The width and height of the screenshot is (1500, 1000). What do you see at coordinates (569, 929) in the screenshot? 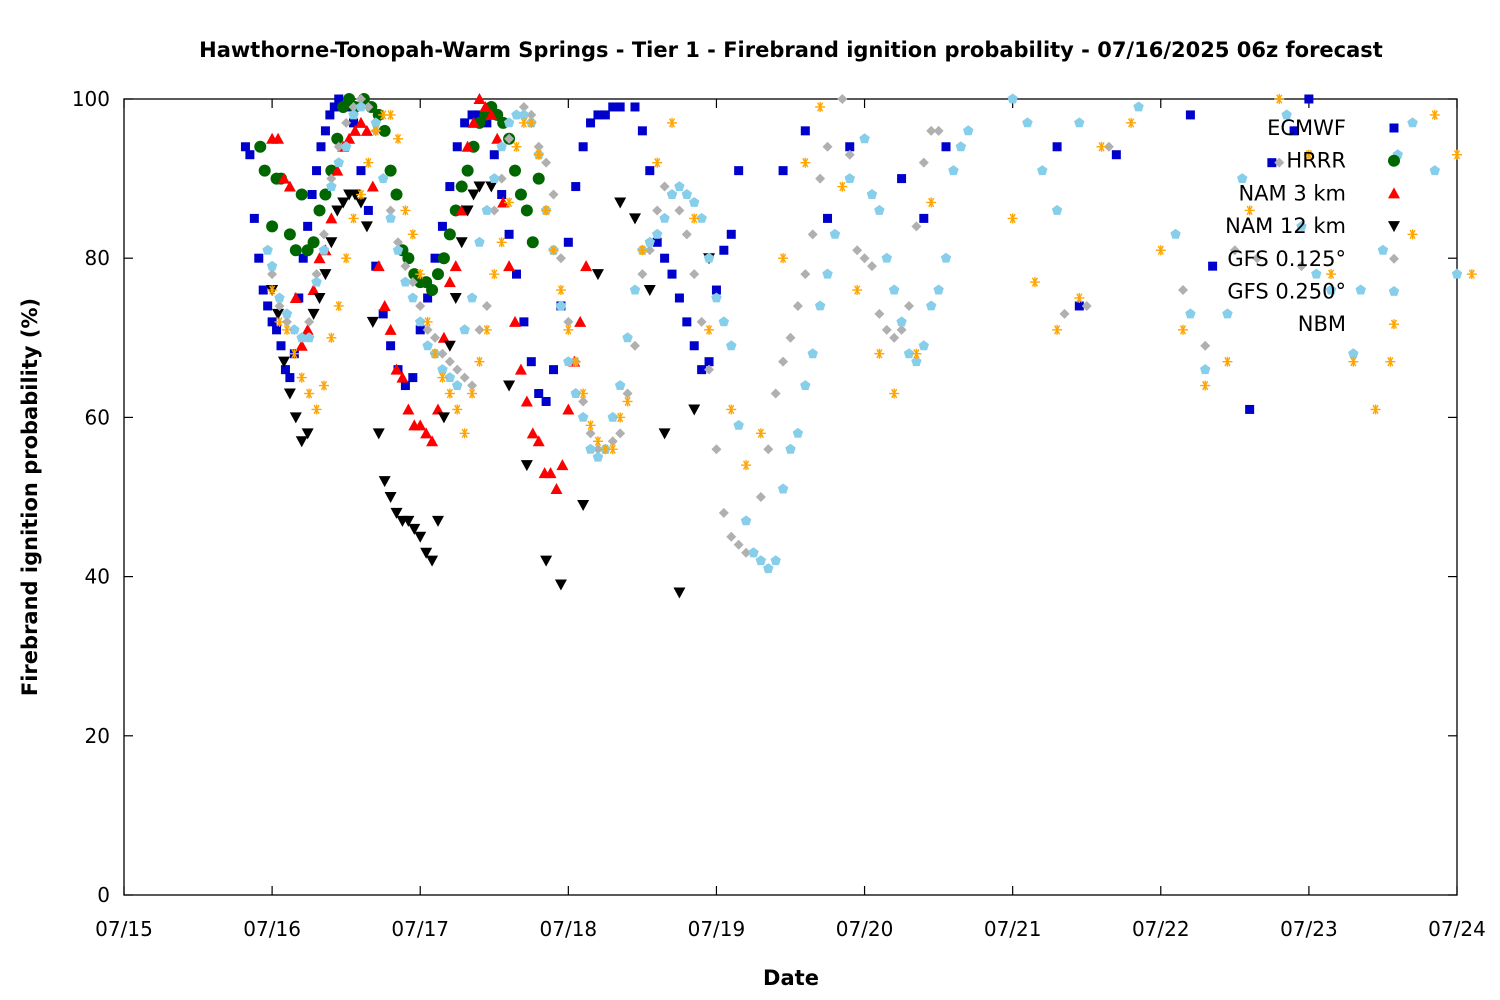
I see `x-tick-label: 07/18` at bounding box center [569, 929].